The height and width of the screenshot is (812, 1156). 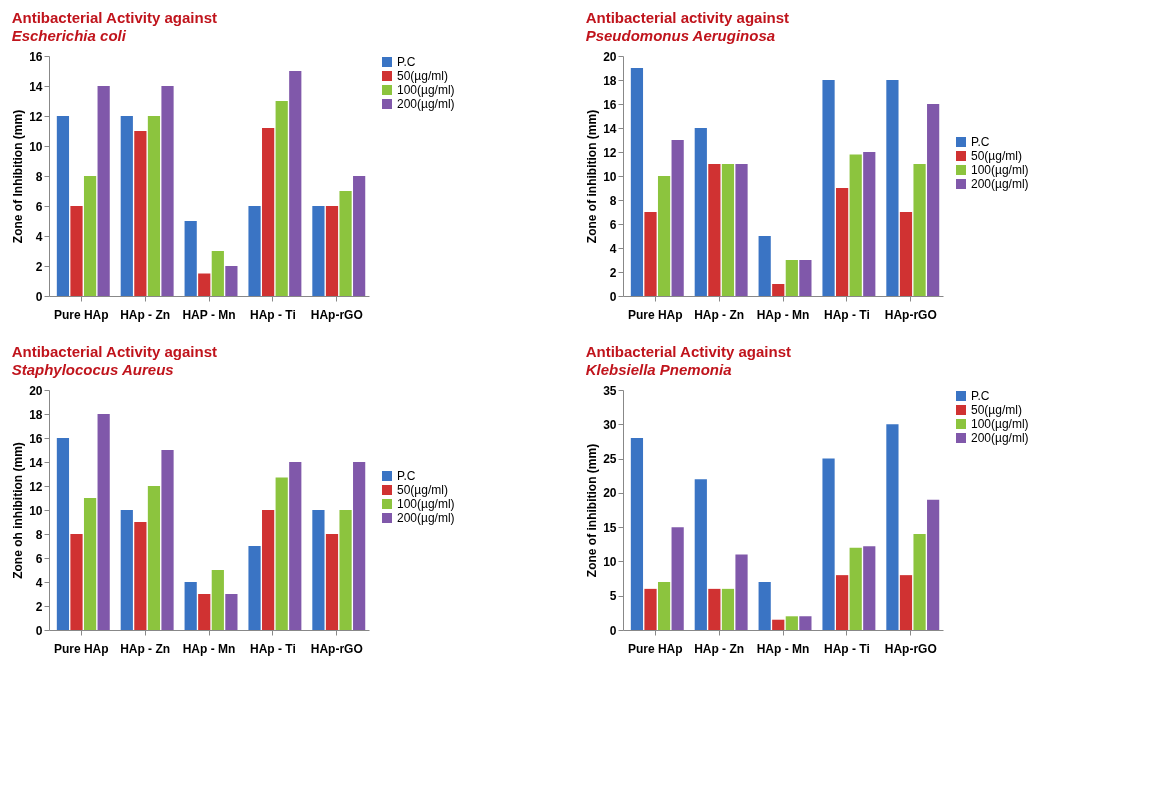 What do you see at coordinates (613, 596) in the screenshot?
I see `y-tick-label: 5` at bounding box center [613, 596].